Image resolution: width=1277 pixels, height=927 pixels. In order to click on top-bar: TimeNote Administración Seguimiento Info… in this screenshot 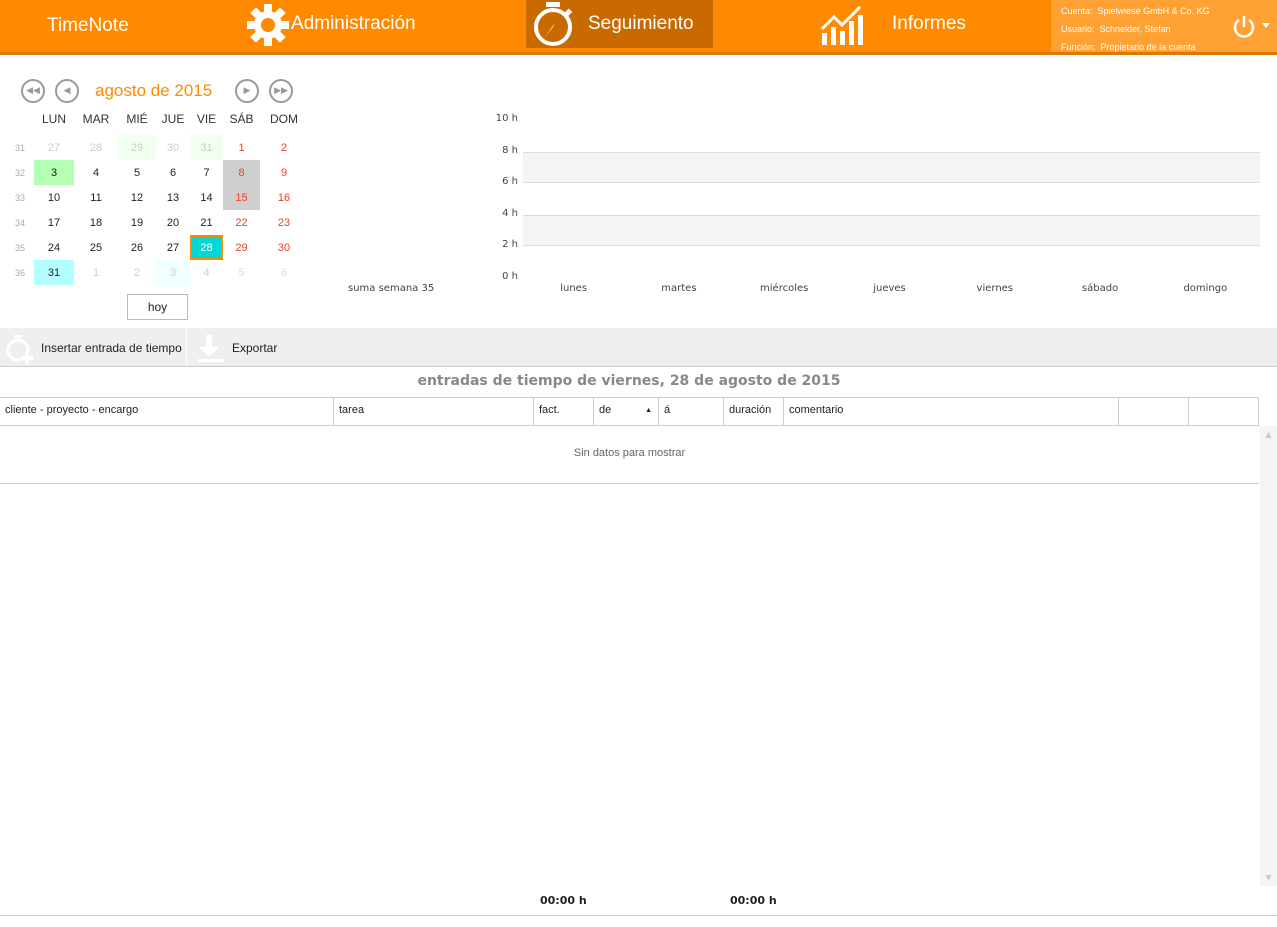, I will do `click(638, 27)`.